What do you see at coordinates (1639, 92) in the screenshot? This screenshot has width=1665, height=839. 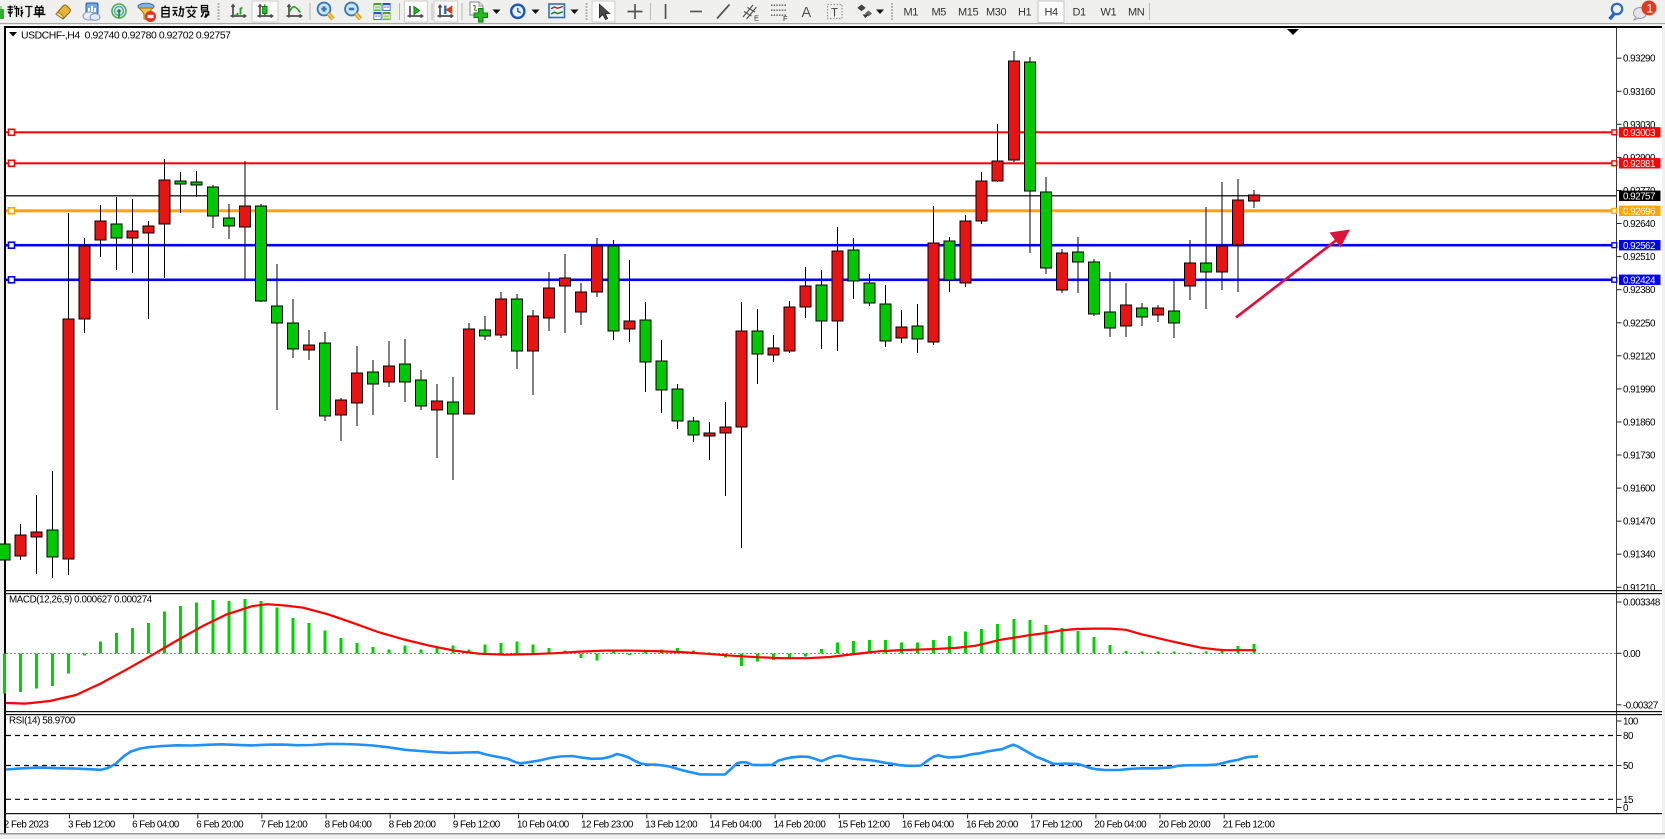 I see `svg-text: 0.93160` at bounding box center [1639, 92].